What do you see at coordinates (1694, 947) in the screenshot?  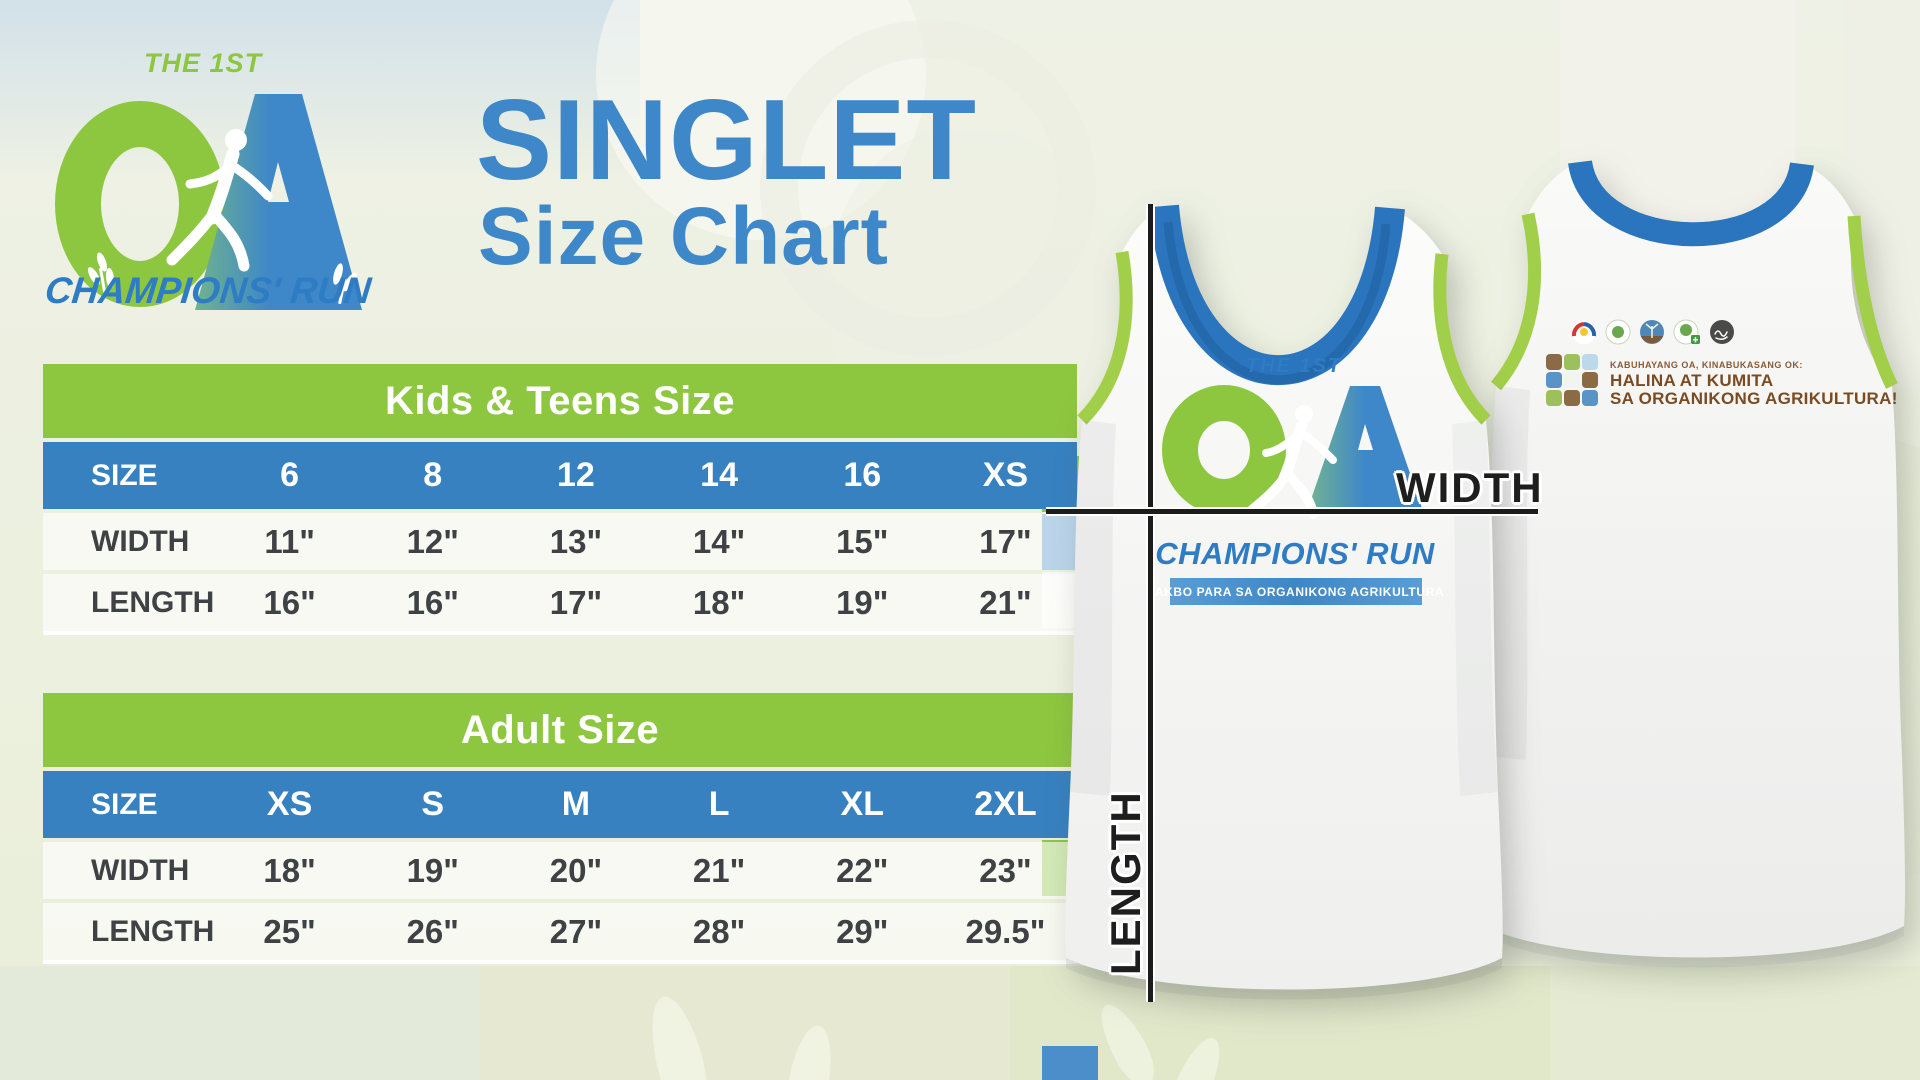 I see `back-hem` at bounding box center [1694, 947].